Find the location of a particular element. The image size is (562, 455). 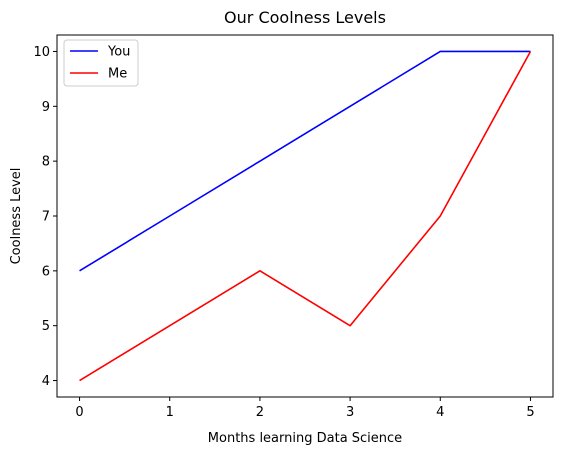

chart-title: Our Coolness Levels is located at coordinates (305, 17).